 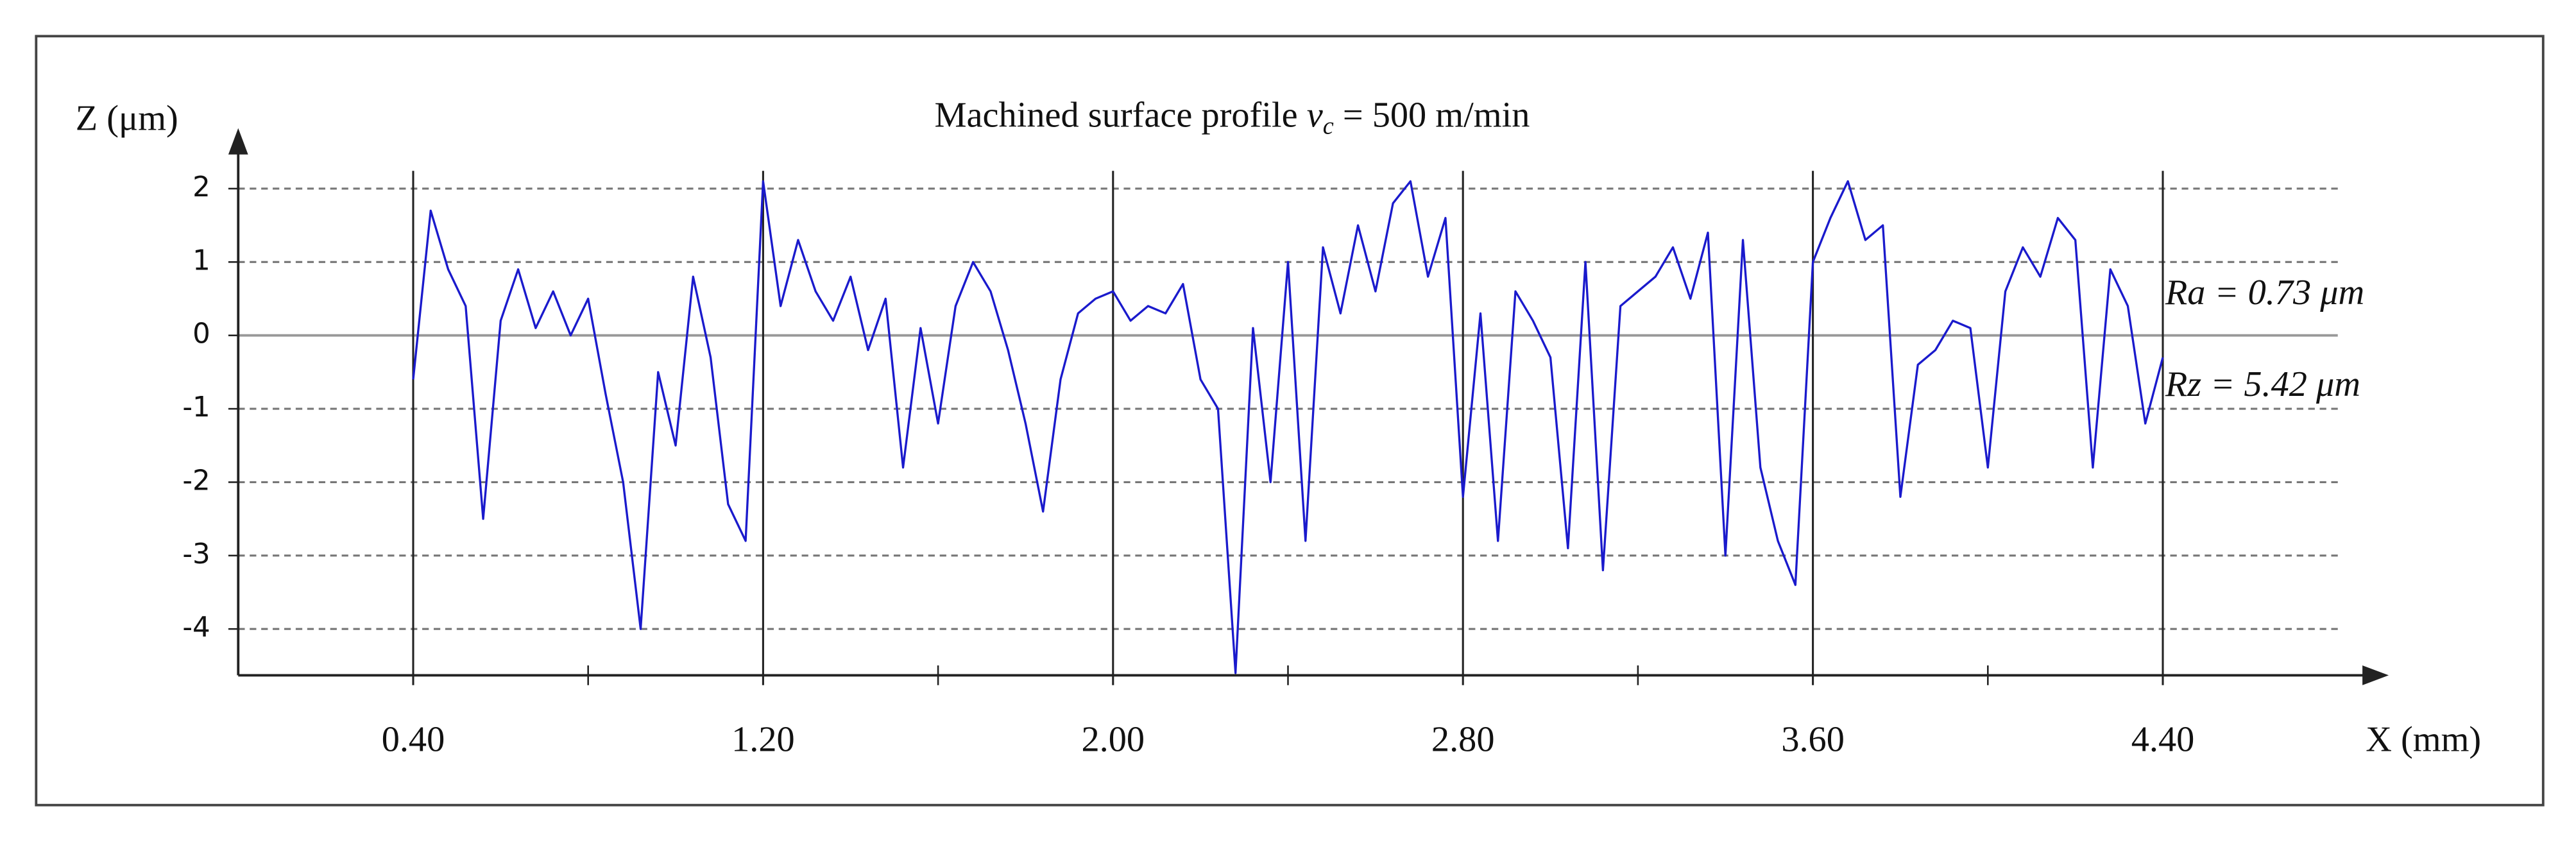 What do you see at coordinates (1113, 739) in the screenshot?
I see `x-tick-label: 2.00` at bounding box center [1113, 739].